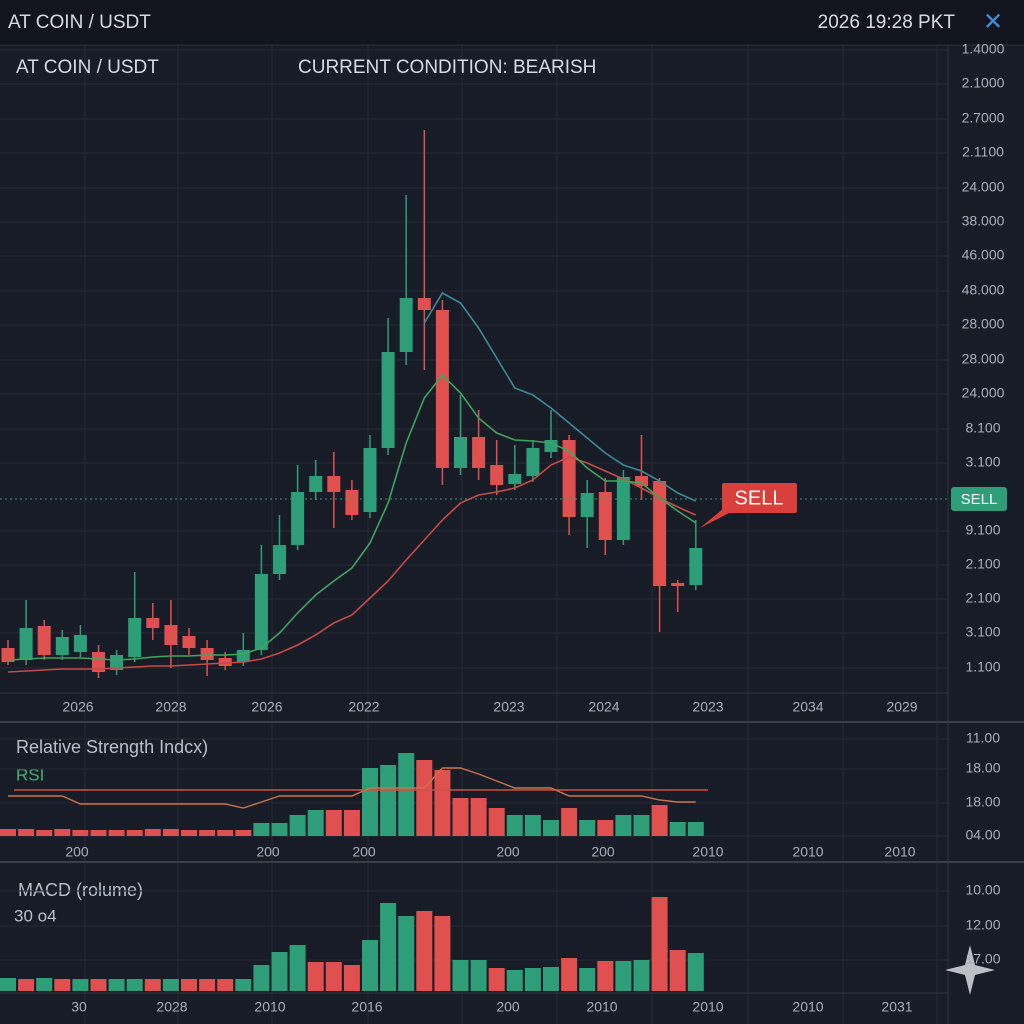 The height and width of the screenshot is (1024, 1024). What do you see at coordinates (30, 774) in the screenshot?
I see `panel-subtitle: RSI` at bounding box center [30, 774].